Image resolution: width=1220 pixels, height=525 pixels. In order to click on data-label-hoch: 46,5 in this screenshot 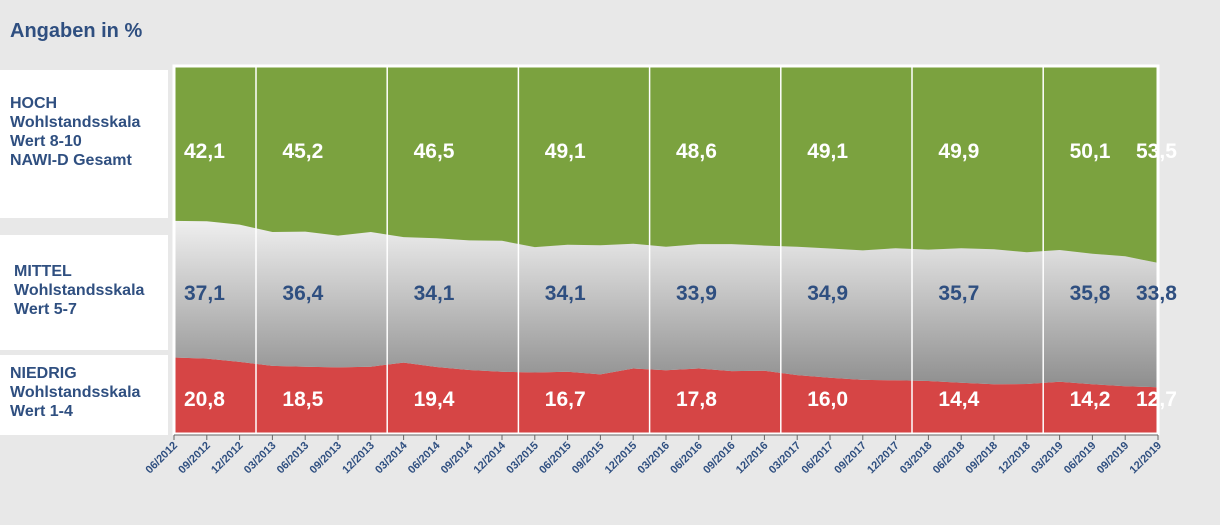, I will do `click(434, 151)`.